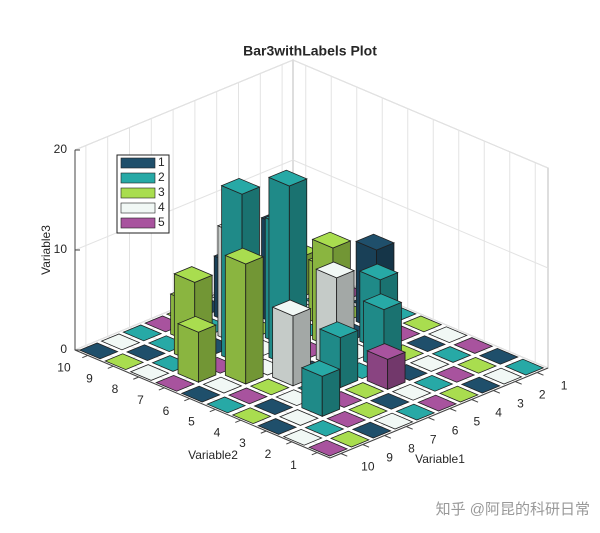 This screenshot has width=600, height=533. Describe the element at coordinates (293, 465) in the screenshot. I see `y-tick-label: 1` at that location.